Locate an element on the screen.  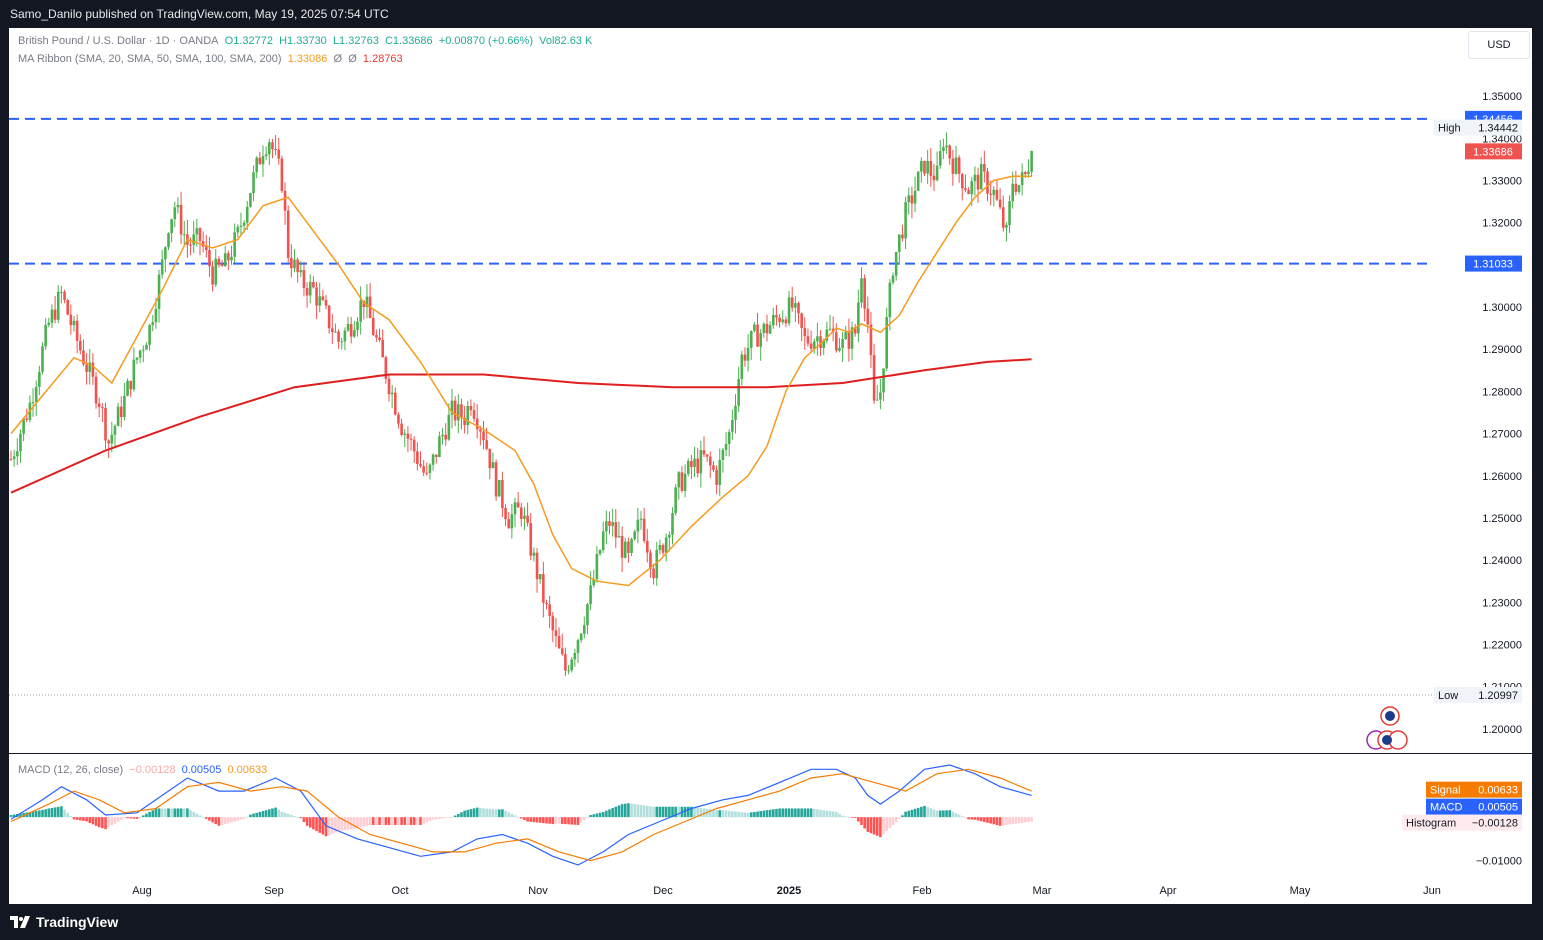
close-value: C1.33686 is located at coordinates (408, 41).